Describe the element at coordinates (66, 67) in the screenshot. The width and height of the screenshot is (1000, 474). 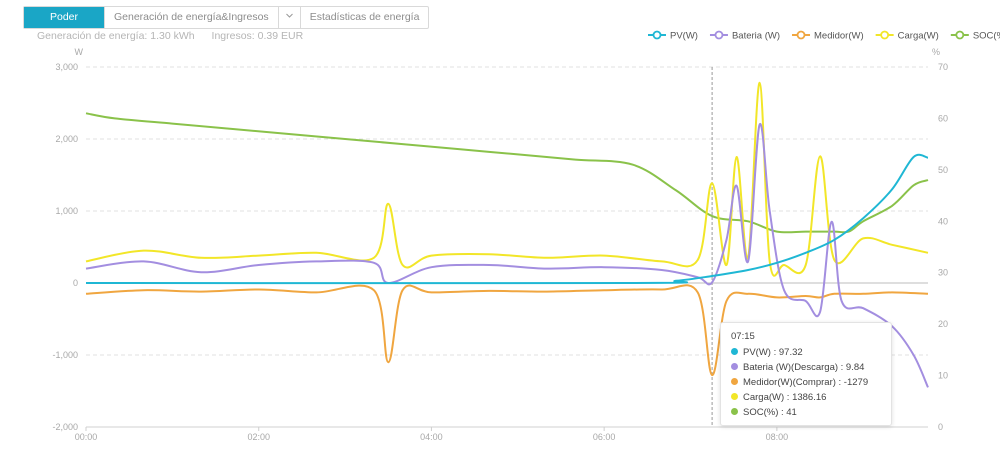
I see `y-left-tick-label: 3,000` at that location.